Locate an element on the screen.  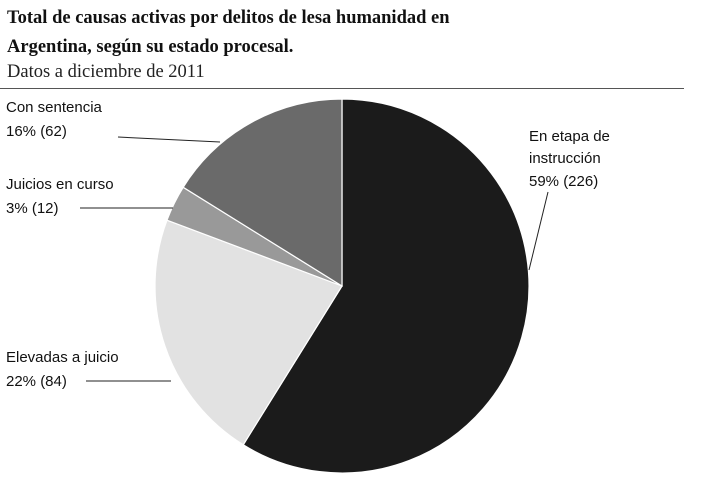
leader-line-con-sentencia is located at coordinates (169, 139).